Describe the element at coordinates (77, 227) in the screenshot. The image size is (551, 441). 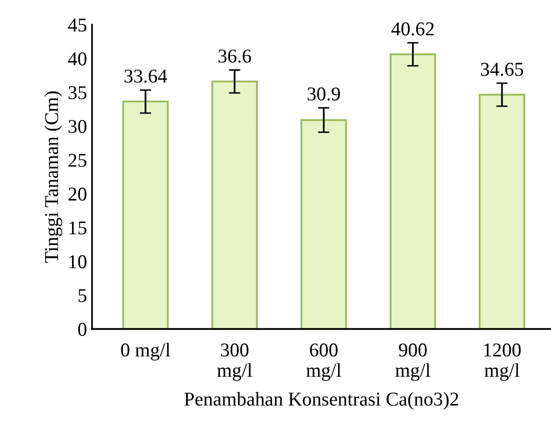
I see `y-tick-label: 15` at that location.